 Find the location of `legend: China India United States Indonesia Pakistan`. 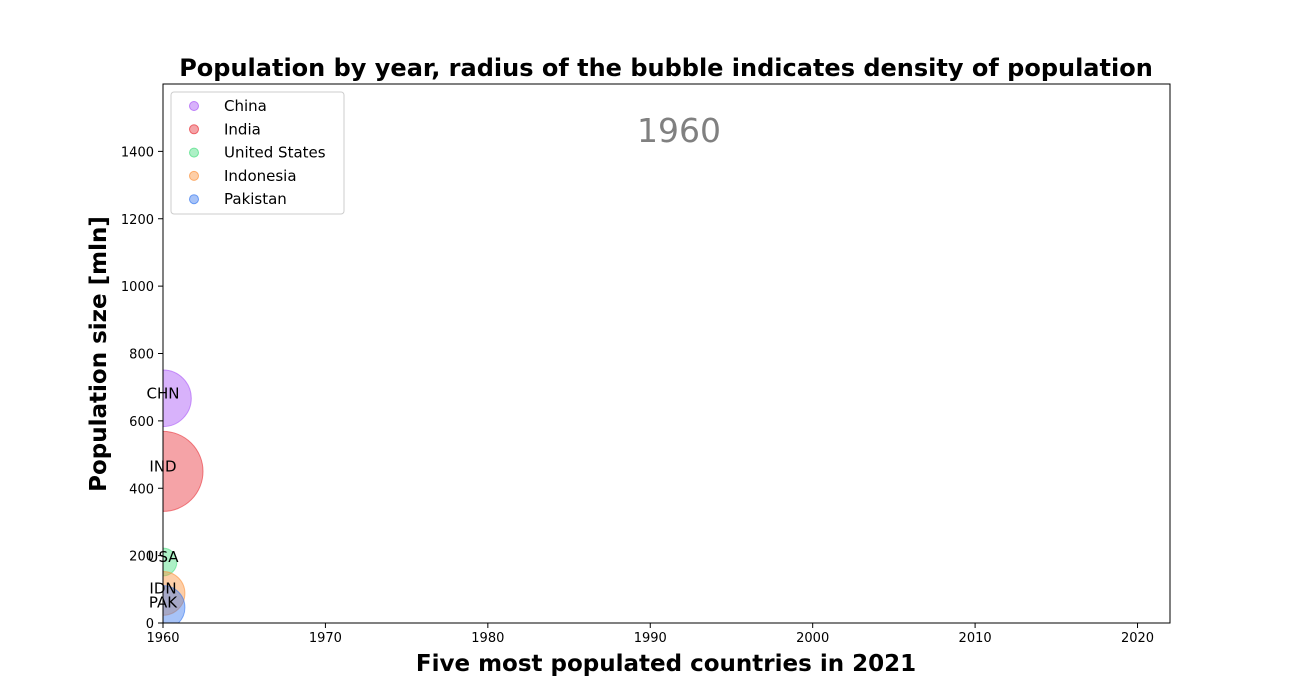

legend: China India United States Indonesia Pakistan is located at coordinates (257, 153).